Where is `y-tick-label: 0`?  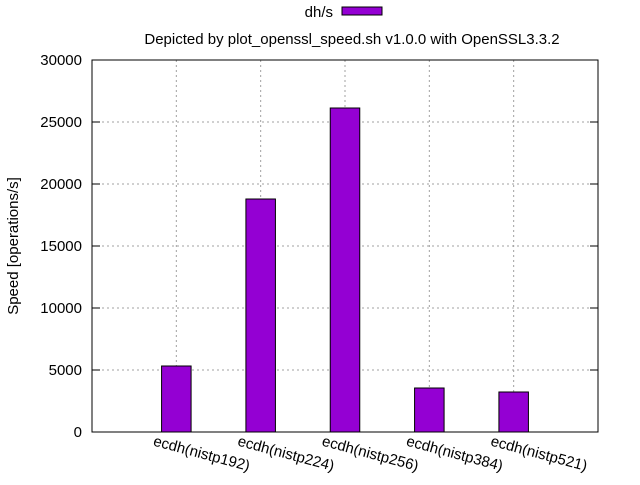 y-tick-label: 0 is located at coordinates (78, 432).